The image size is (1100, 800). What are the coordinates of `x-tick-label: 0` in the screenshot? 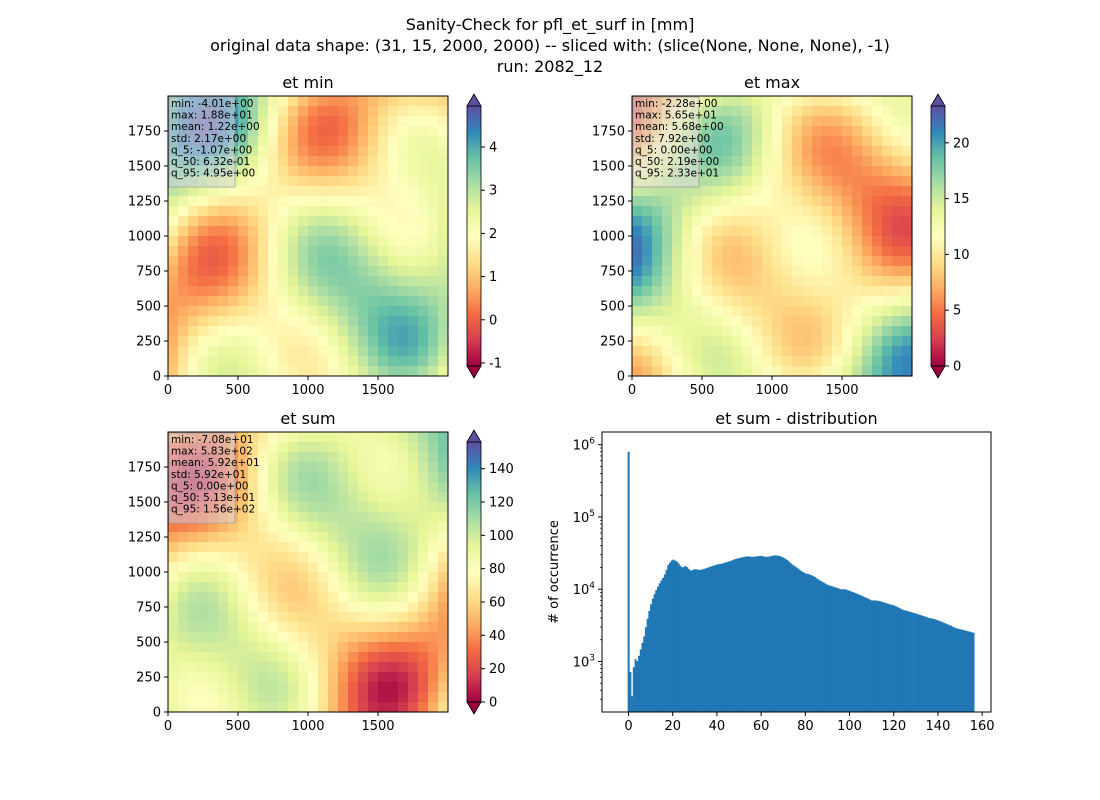 It's located at (168, 390).